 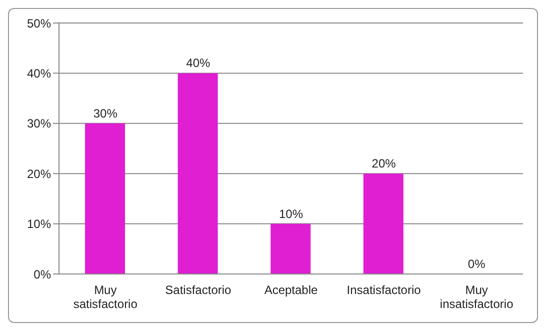 What do you see at coordinates (198, 290) in the screenshot?
I see `x-tick-label: Satisfactorio` at bounding box center [198, 290].